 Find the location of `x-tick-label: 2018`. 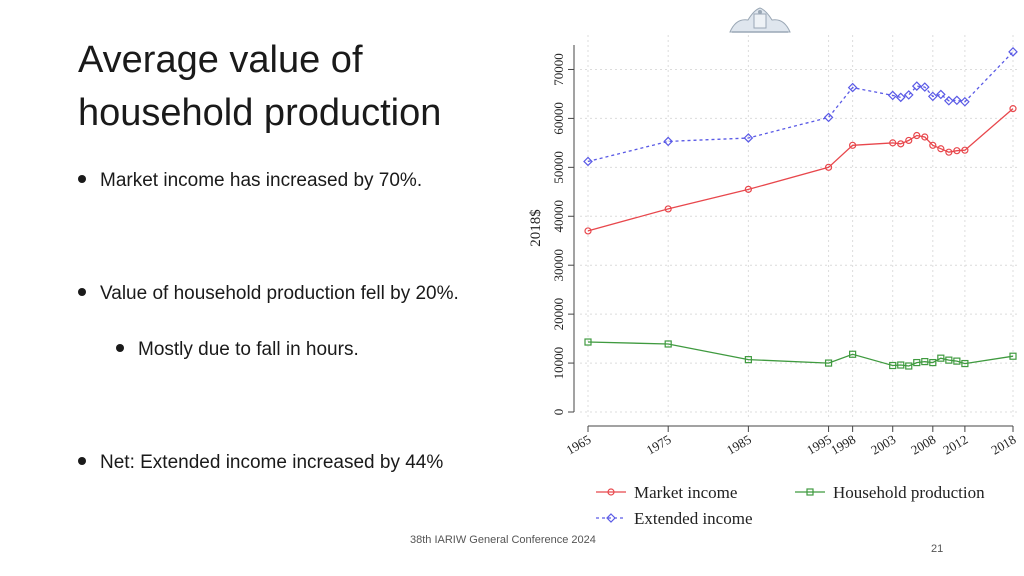

x-tick-label: 2018 is located at coordinates (1003, 445).